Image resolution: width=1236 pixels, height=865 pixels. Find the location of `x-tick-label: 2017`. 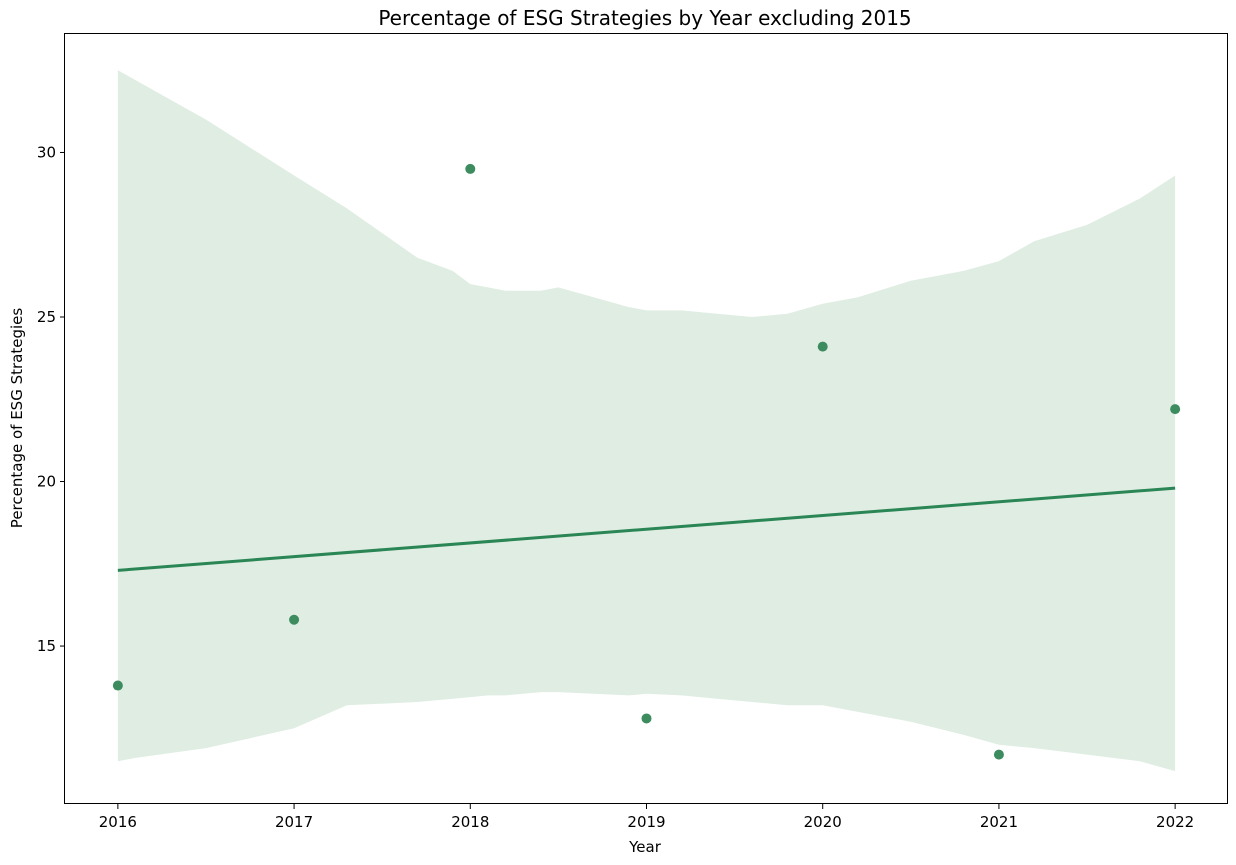

x-tick-label: 2017 is located at coordinates (294, 822).